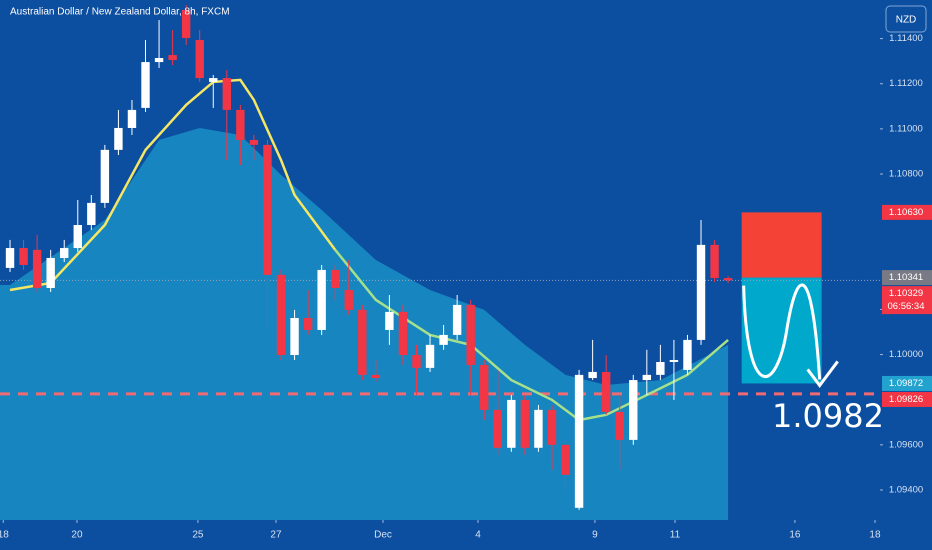  Describe the element at coordinates (383, 535) in the screenshot. I see `x-tick-label: Dec` at that location.